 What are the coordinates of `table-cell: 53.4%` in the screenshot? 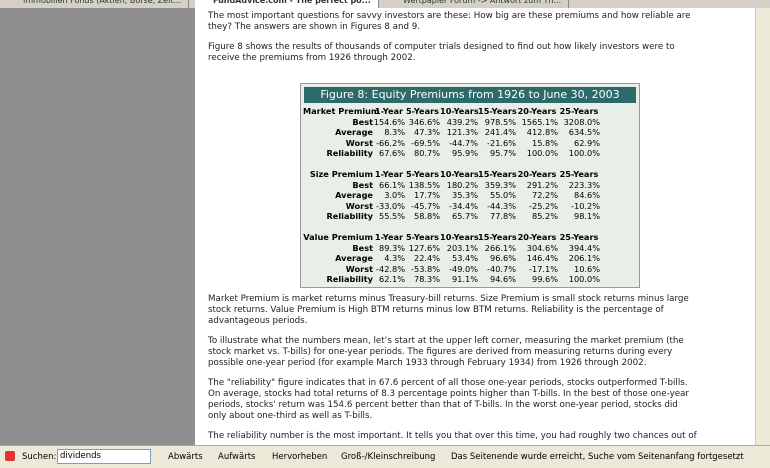 It's located at (464, 258).